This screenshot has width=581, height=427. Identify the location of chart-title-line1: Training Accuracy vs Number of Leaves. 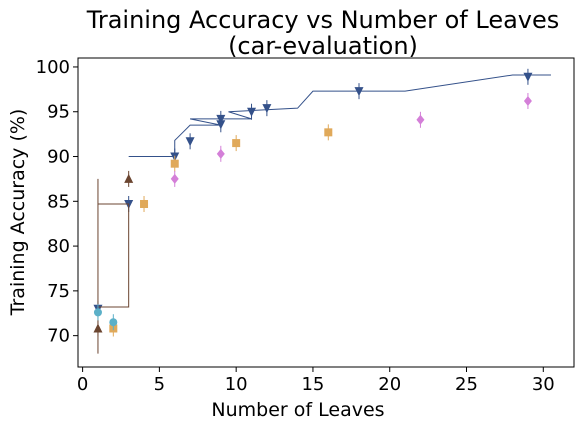
(323, 20).